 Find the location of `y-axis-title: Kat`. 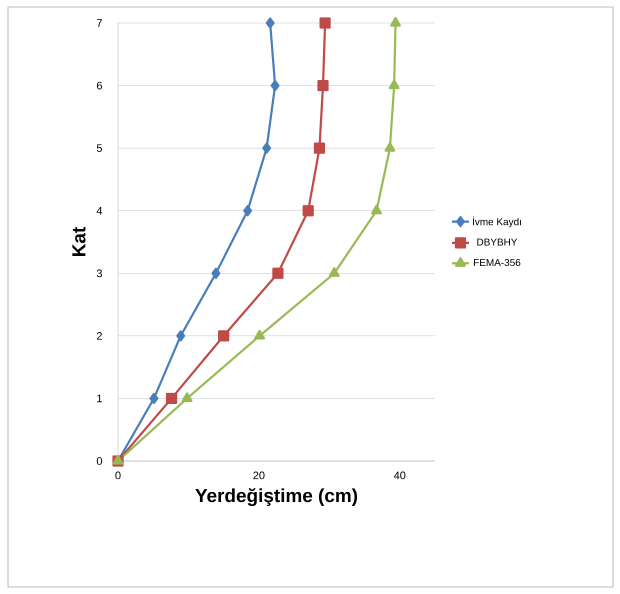

y-axis-title: Kat is located at coordinates (79, 241).